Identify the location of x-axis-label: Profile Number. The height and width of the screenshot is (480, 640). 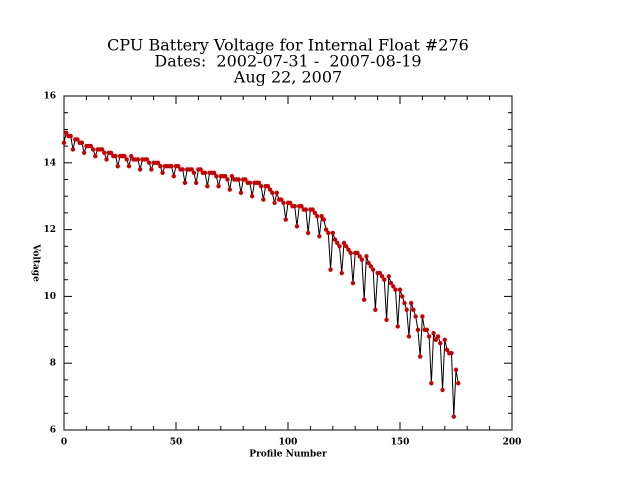
(288, 455).